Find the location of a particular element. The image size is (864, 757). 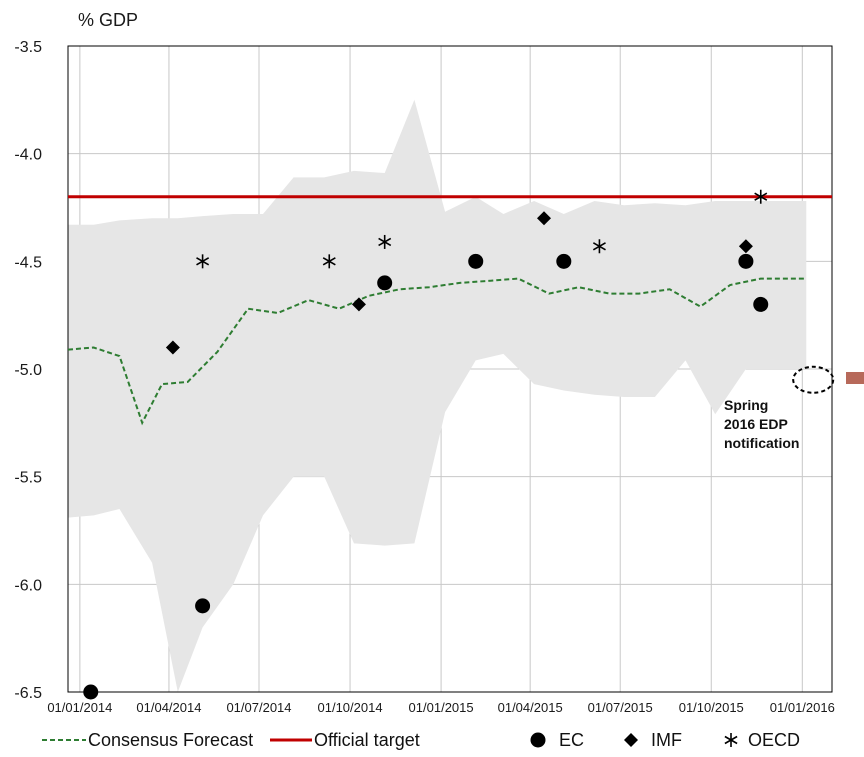

y-axis-label: % GDP is located at coordinates (108, 20).